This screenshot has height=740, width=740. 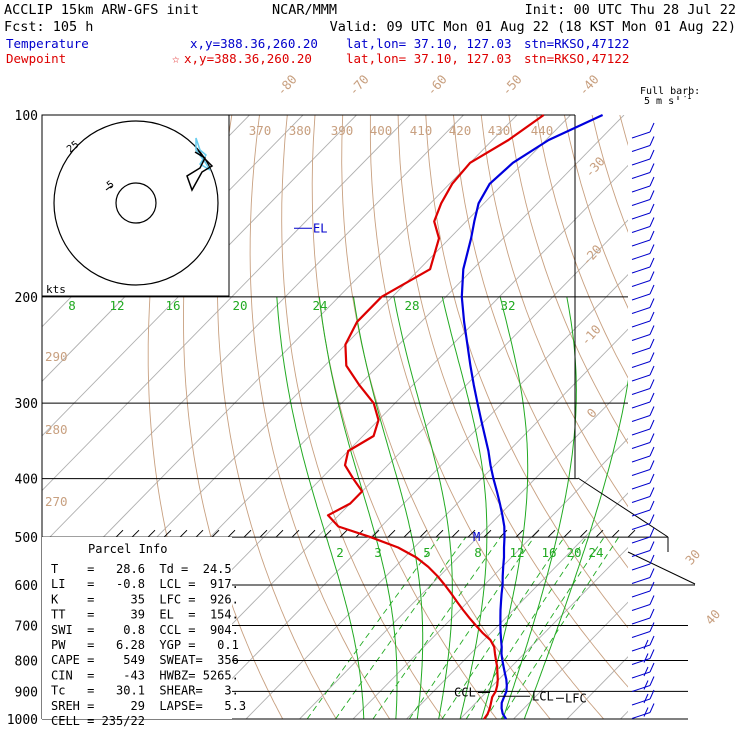 I want to click on star-icon: ☆, so click(x=176, y=58).